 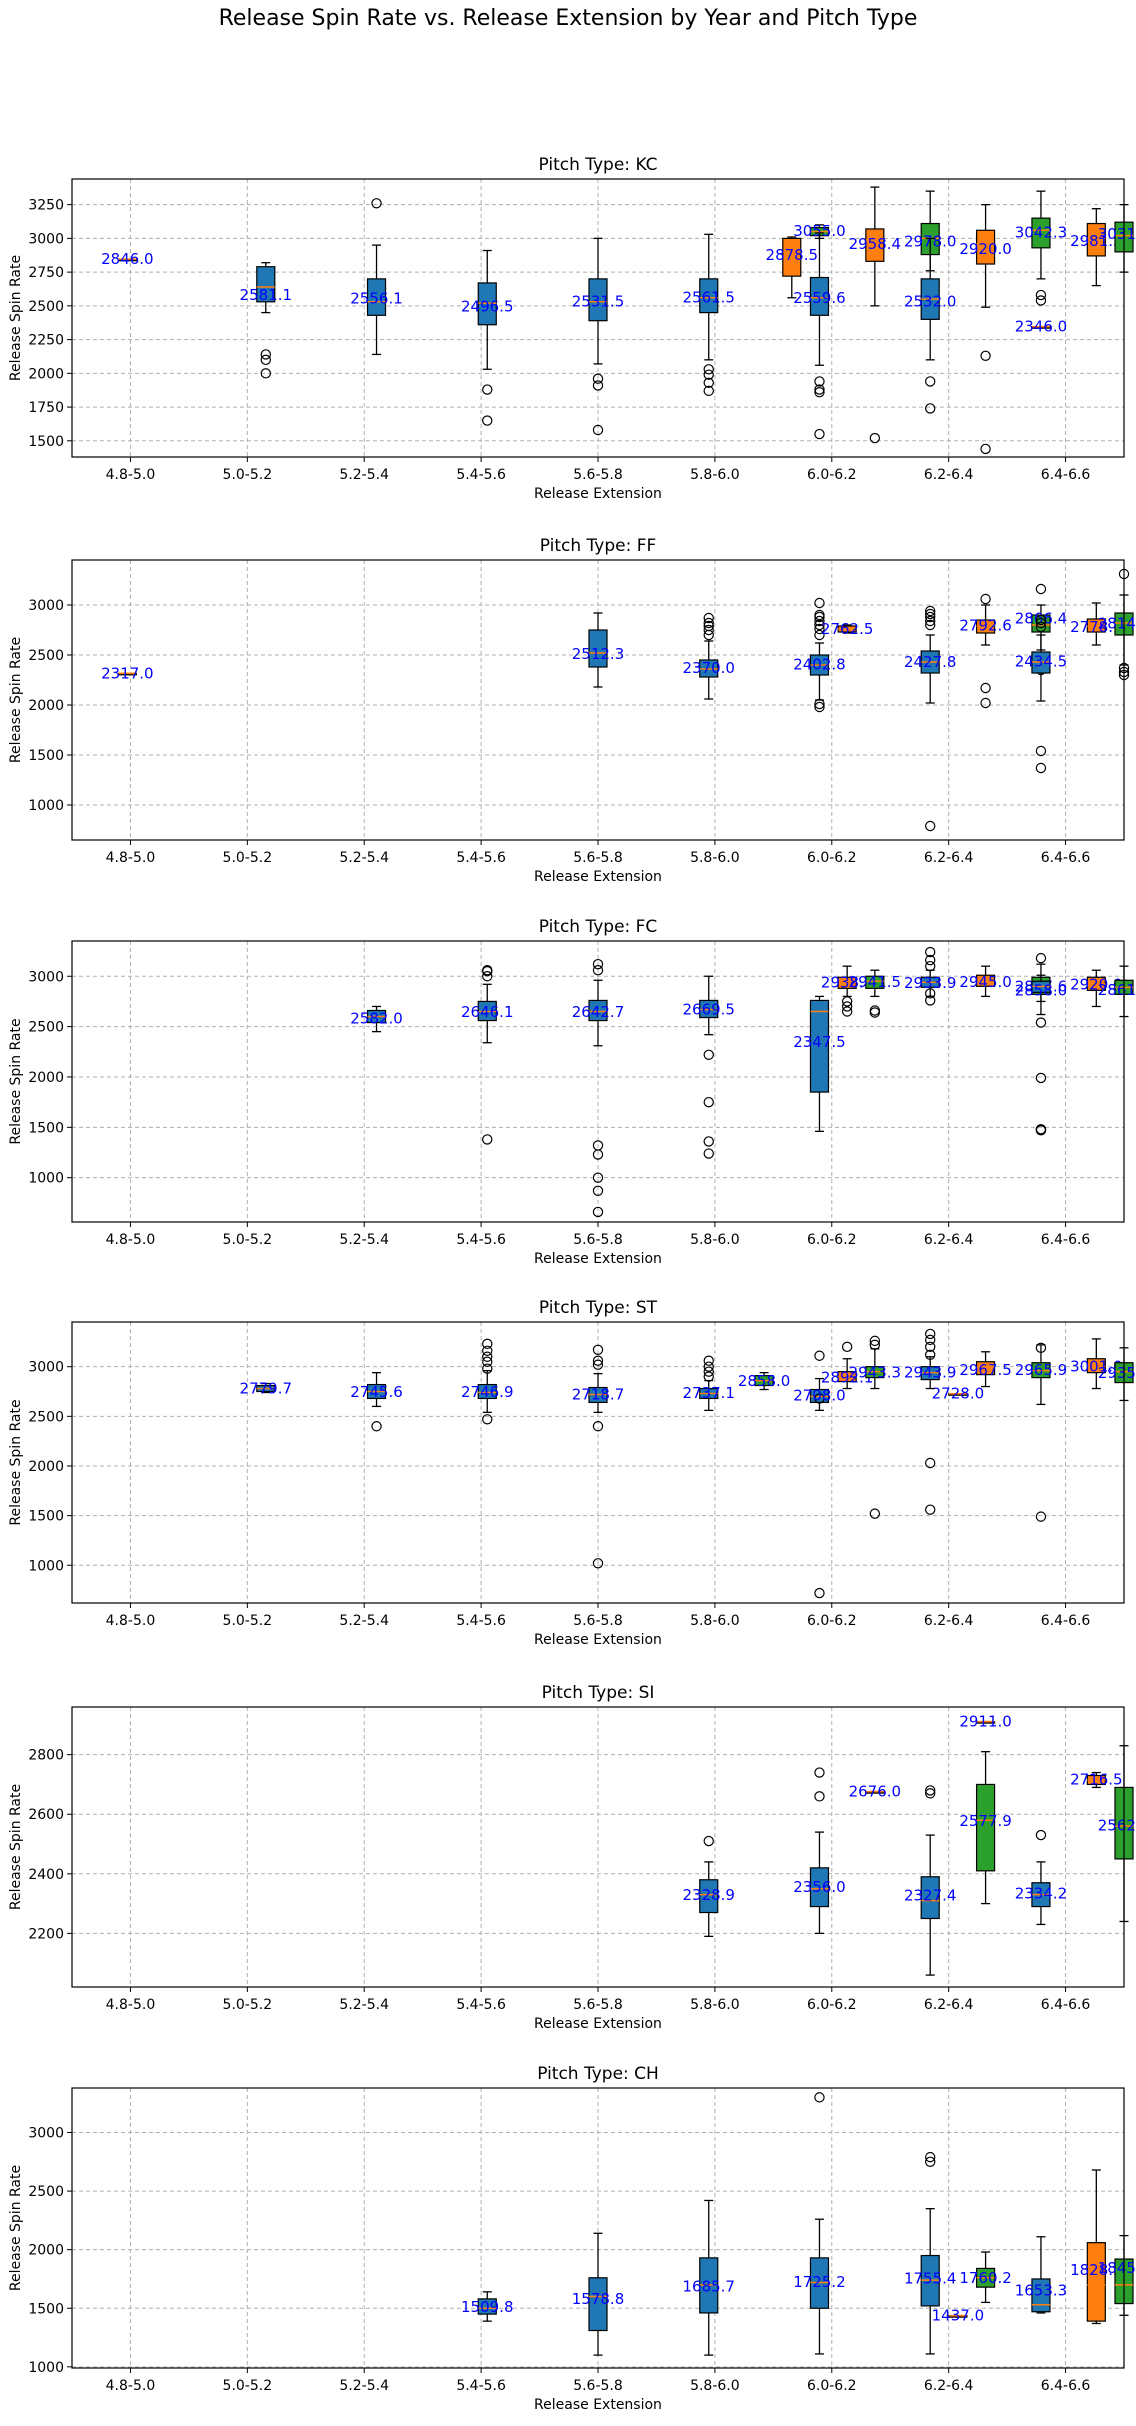 What do you see at coordinates (598, 1308) in the screenshot?
I see `subplot-title: Pitch Type: ST` at bounding box center [598, 1308].